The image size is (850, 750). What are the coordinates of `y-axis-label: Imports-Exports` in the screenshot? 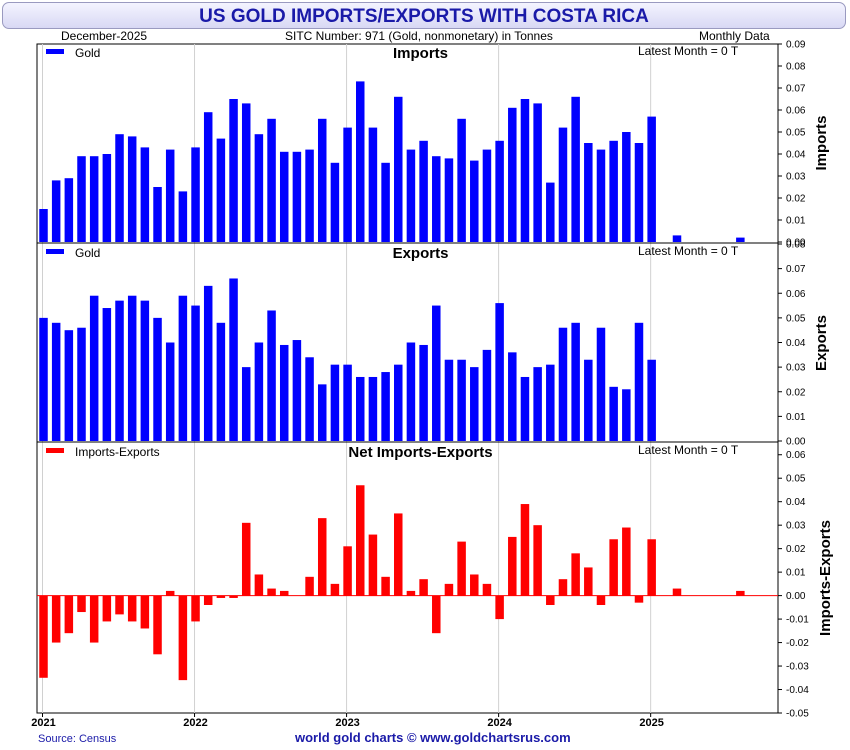 It's located at (825, 578).